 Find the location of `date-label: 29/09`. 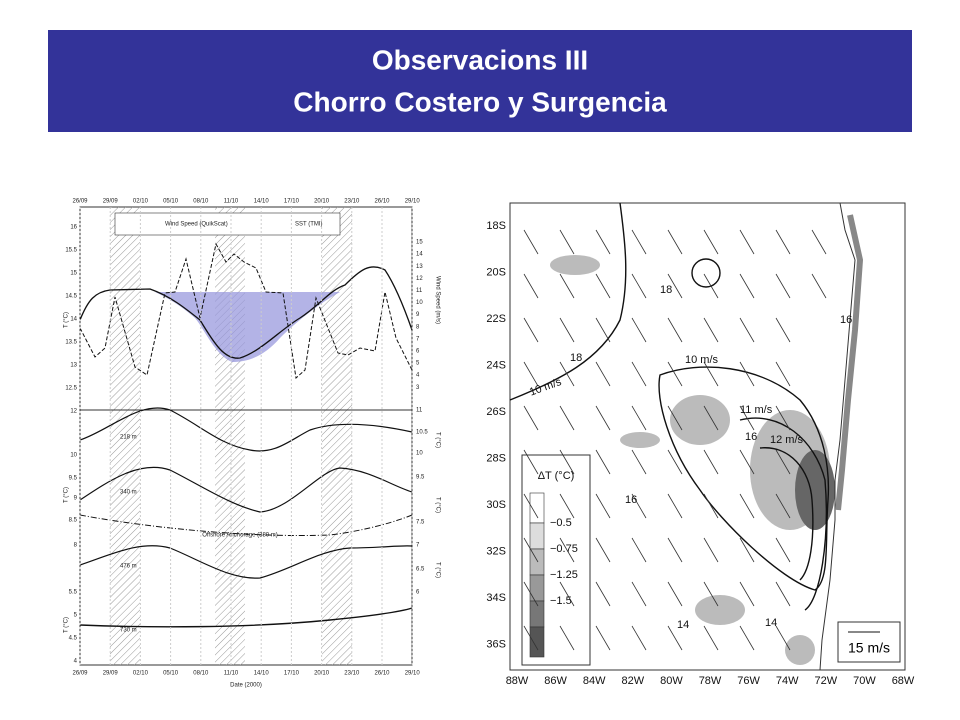

date-label: 29/09 is located at coordinates (111, 202).